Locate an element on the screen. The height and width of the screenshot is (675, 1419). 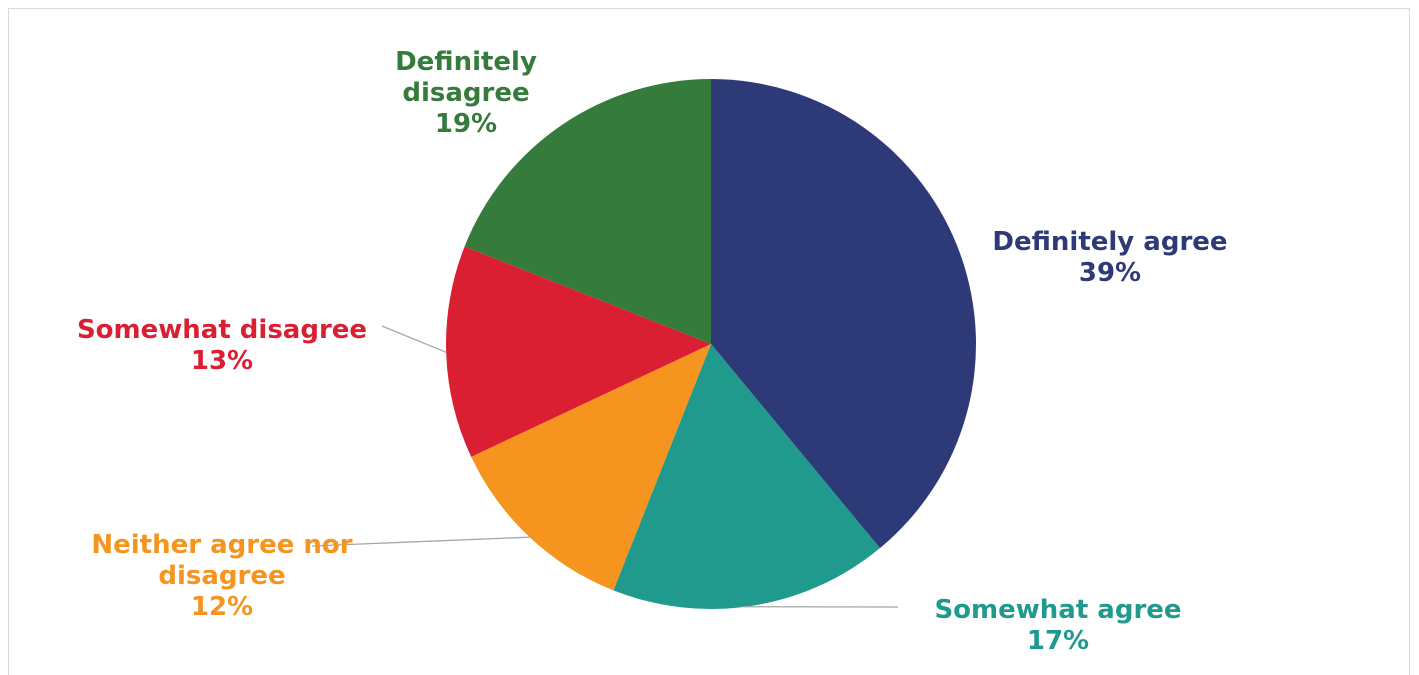
pie-slice-definitely-disagree is located at coordinates (587, 211).